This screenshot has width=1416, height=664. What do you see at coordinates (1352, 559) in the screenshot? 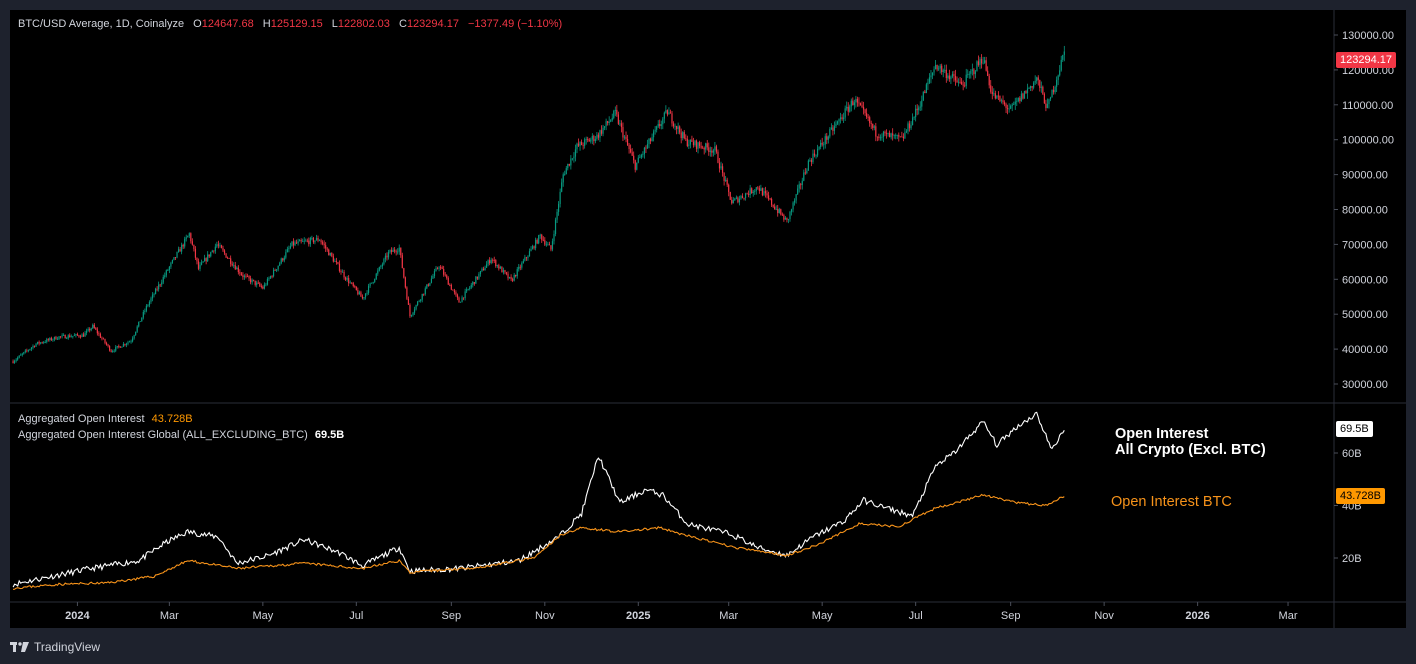
I see `oi-tick-label: 20B` at bounding box center [1352, 559].